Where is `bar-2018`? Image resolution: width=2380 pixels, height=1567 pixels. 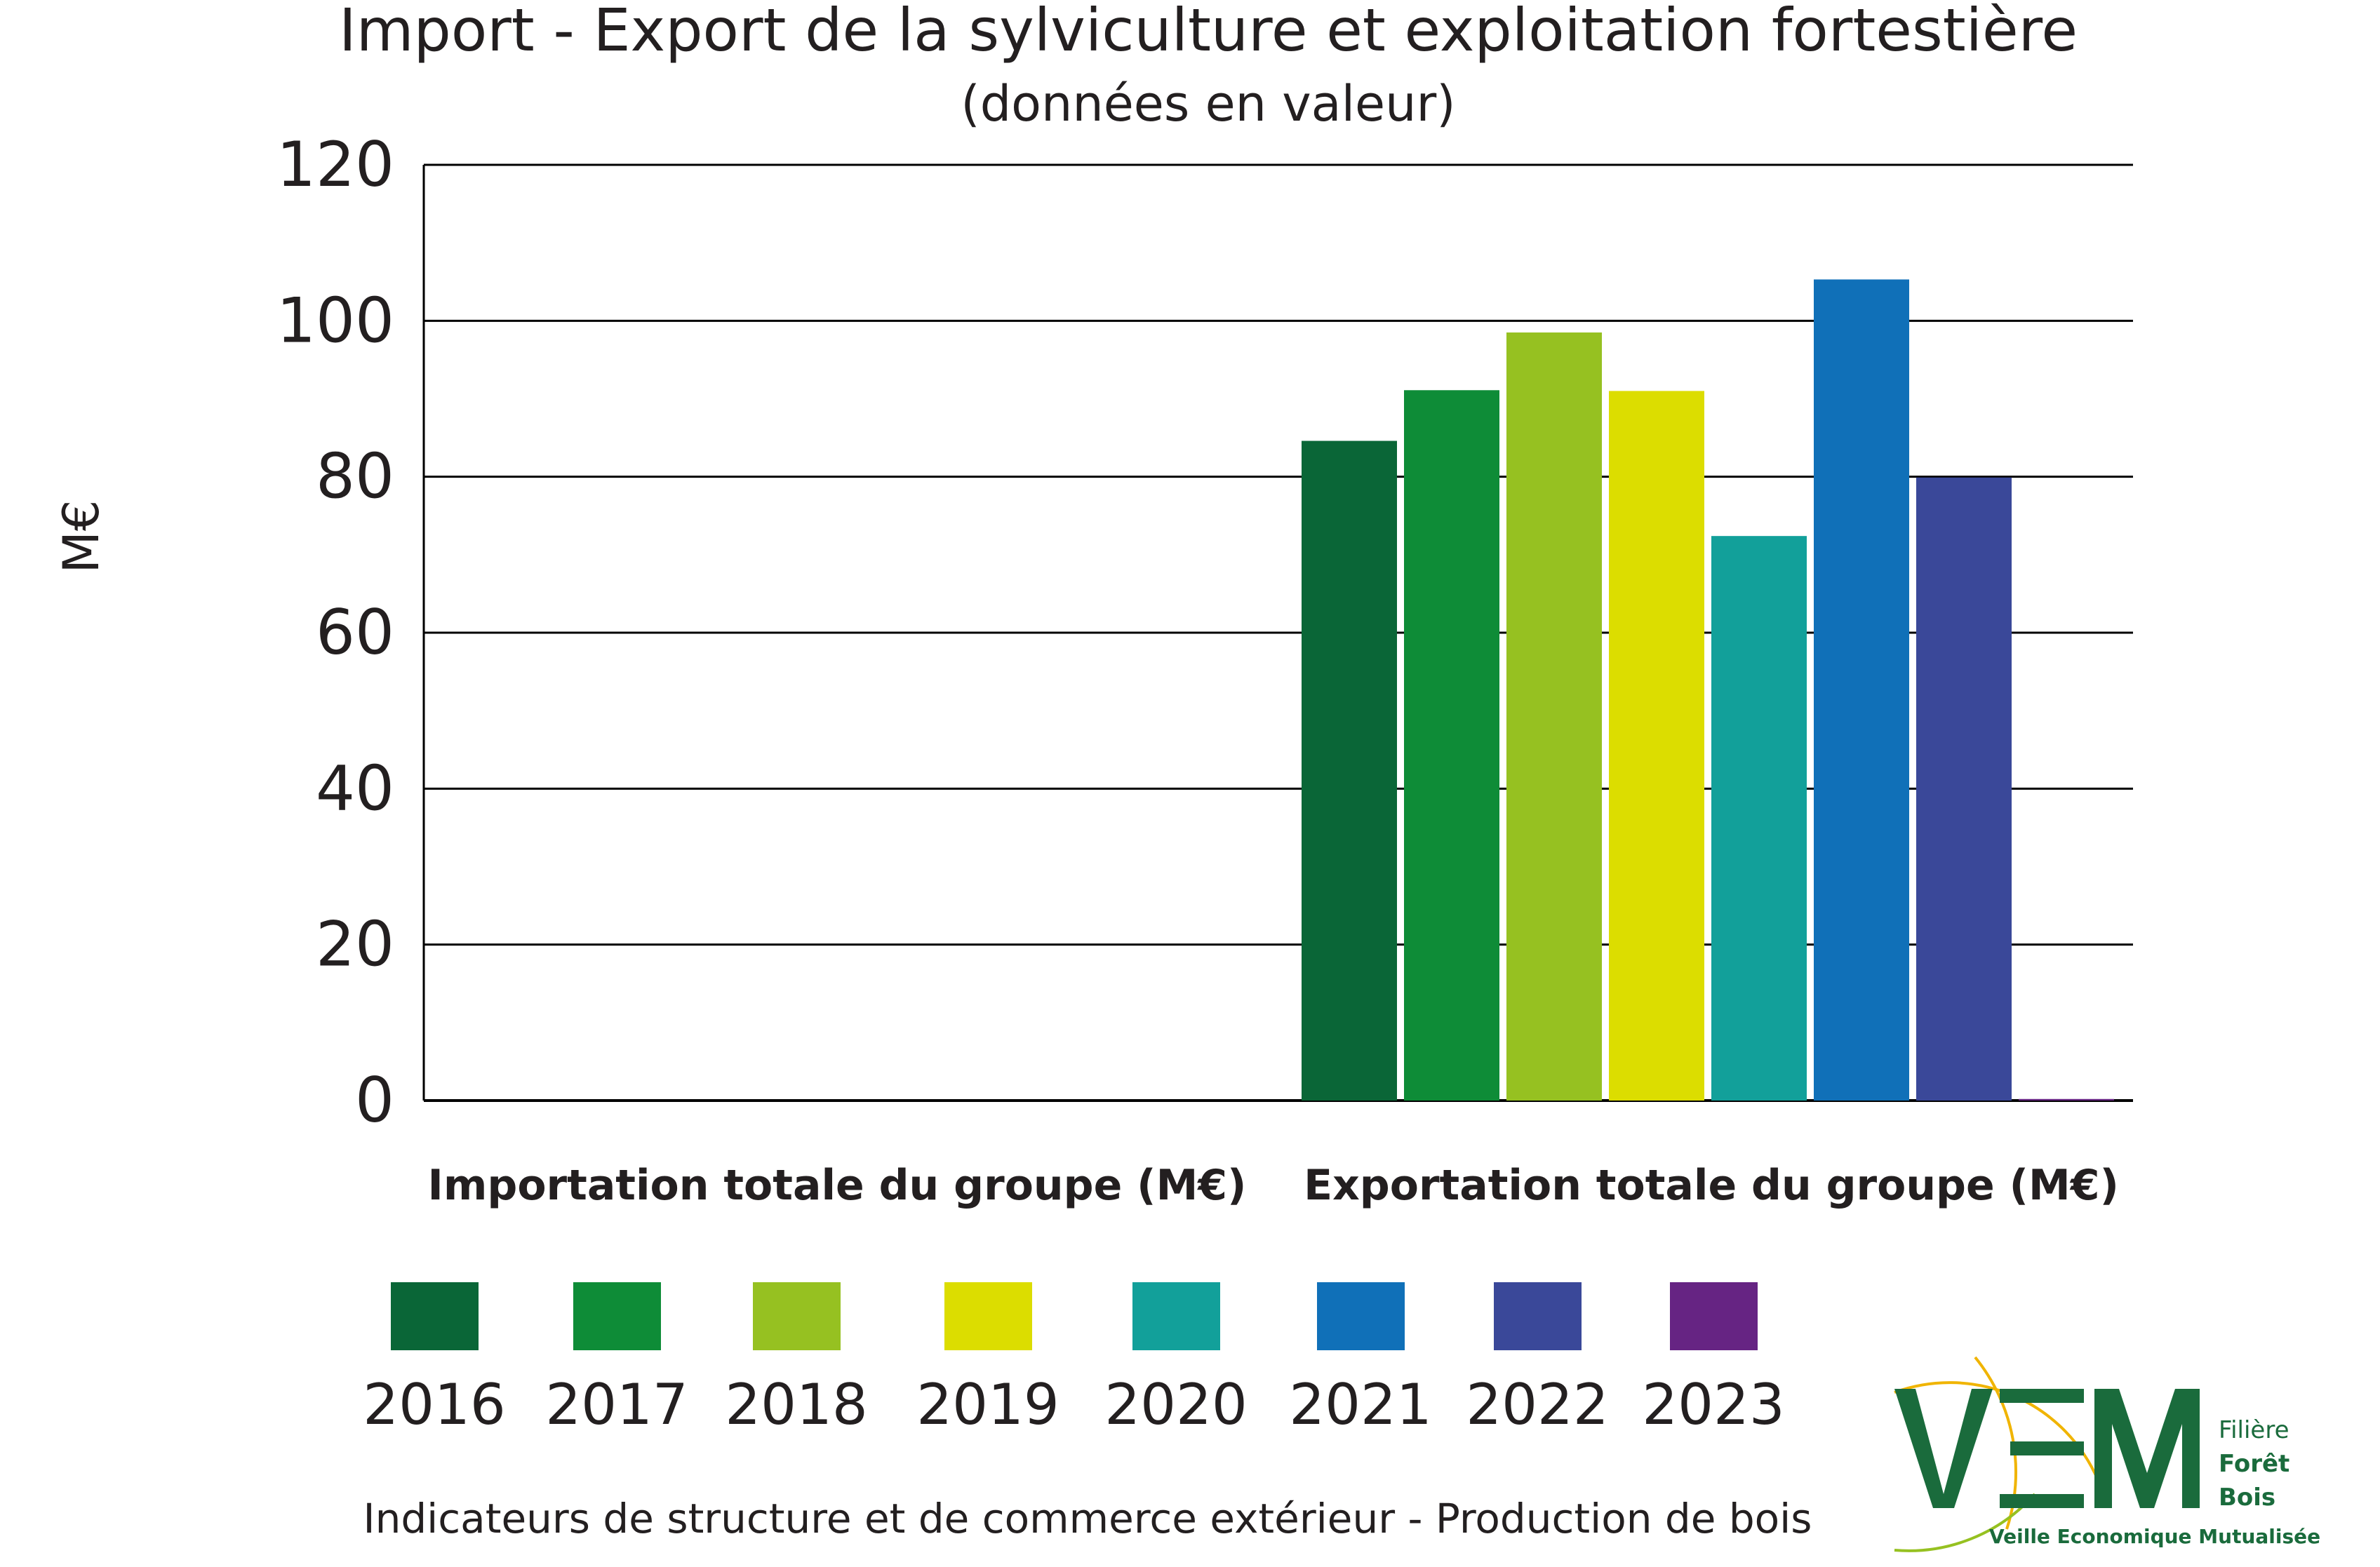
bar-2018 is located at coordinates (1554, 716).